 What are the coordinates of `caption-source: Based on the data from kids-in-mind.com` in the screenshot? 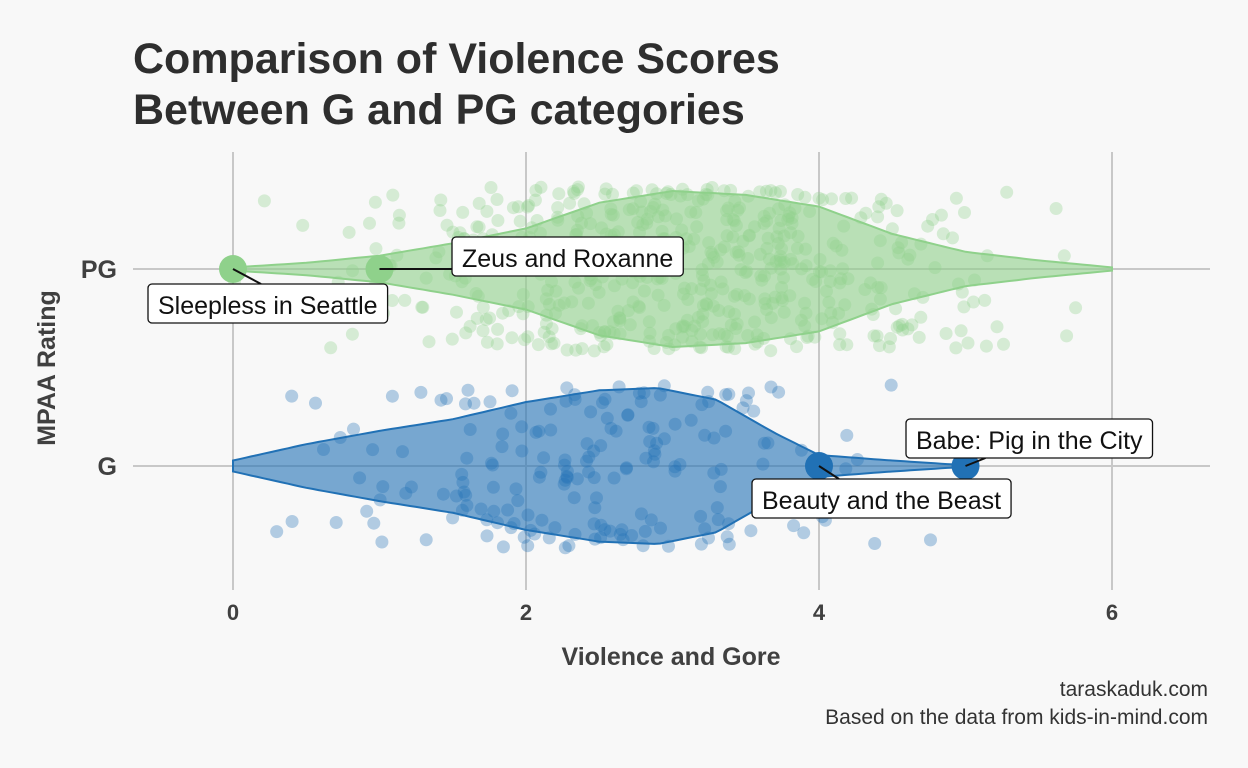 It's located at (1016, 717).